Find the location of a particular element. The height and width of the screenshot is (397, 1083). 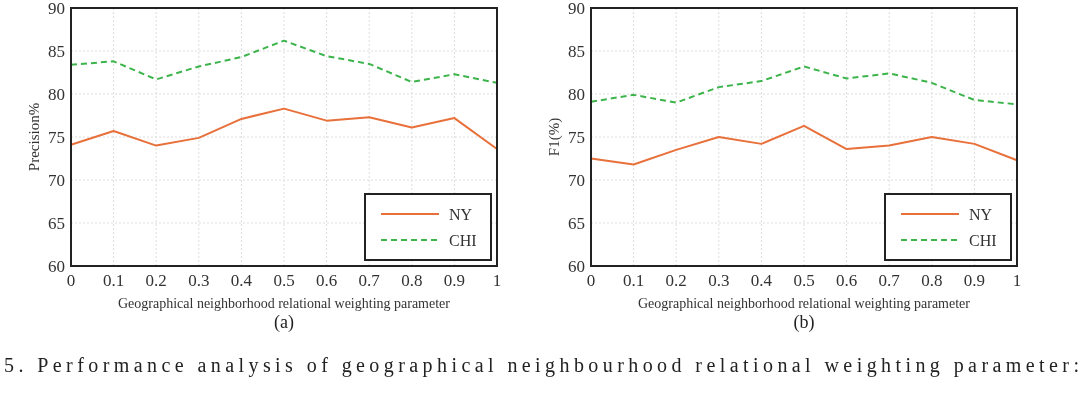

text: 5. Performance analysis of geographical neighbourhood relational weighting parameter: is located at coordinates (541, 365).